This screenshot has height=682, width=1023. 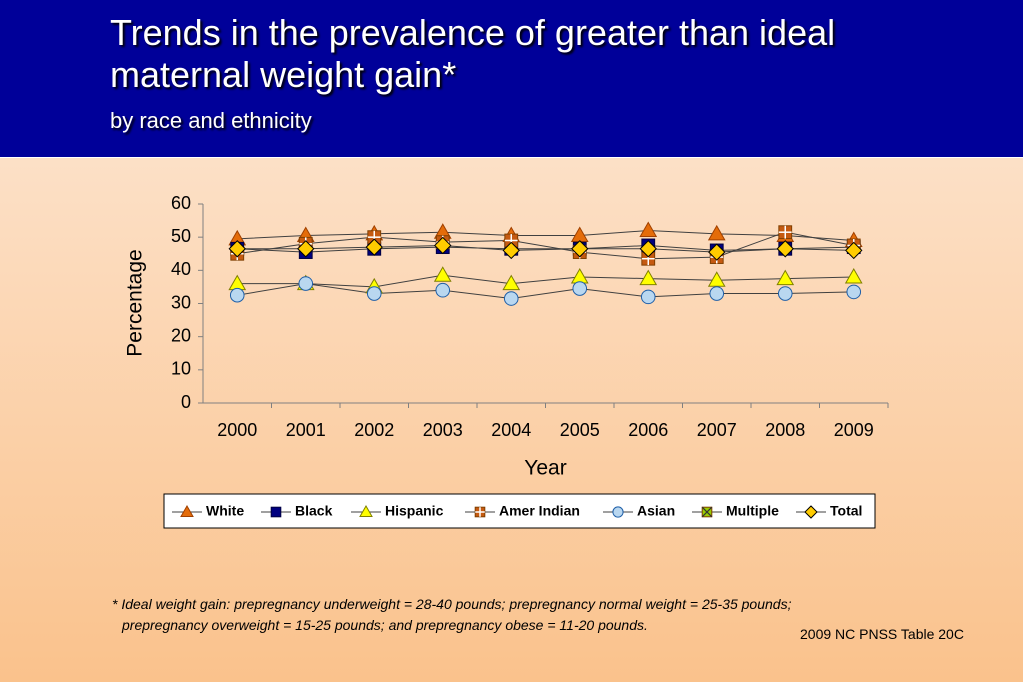 I want to click on legend-label: White, so click(x=225, y=511).